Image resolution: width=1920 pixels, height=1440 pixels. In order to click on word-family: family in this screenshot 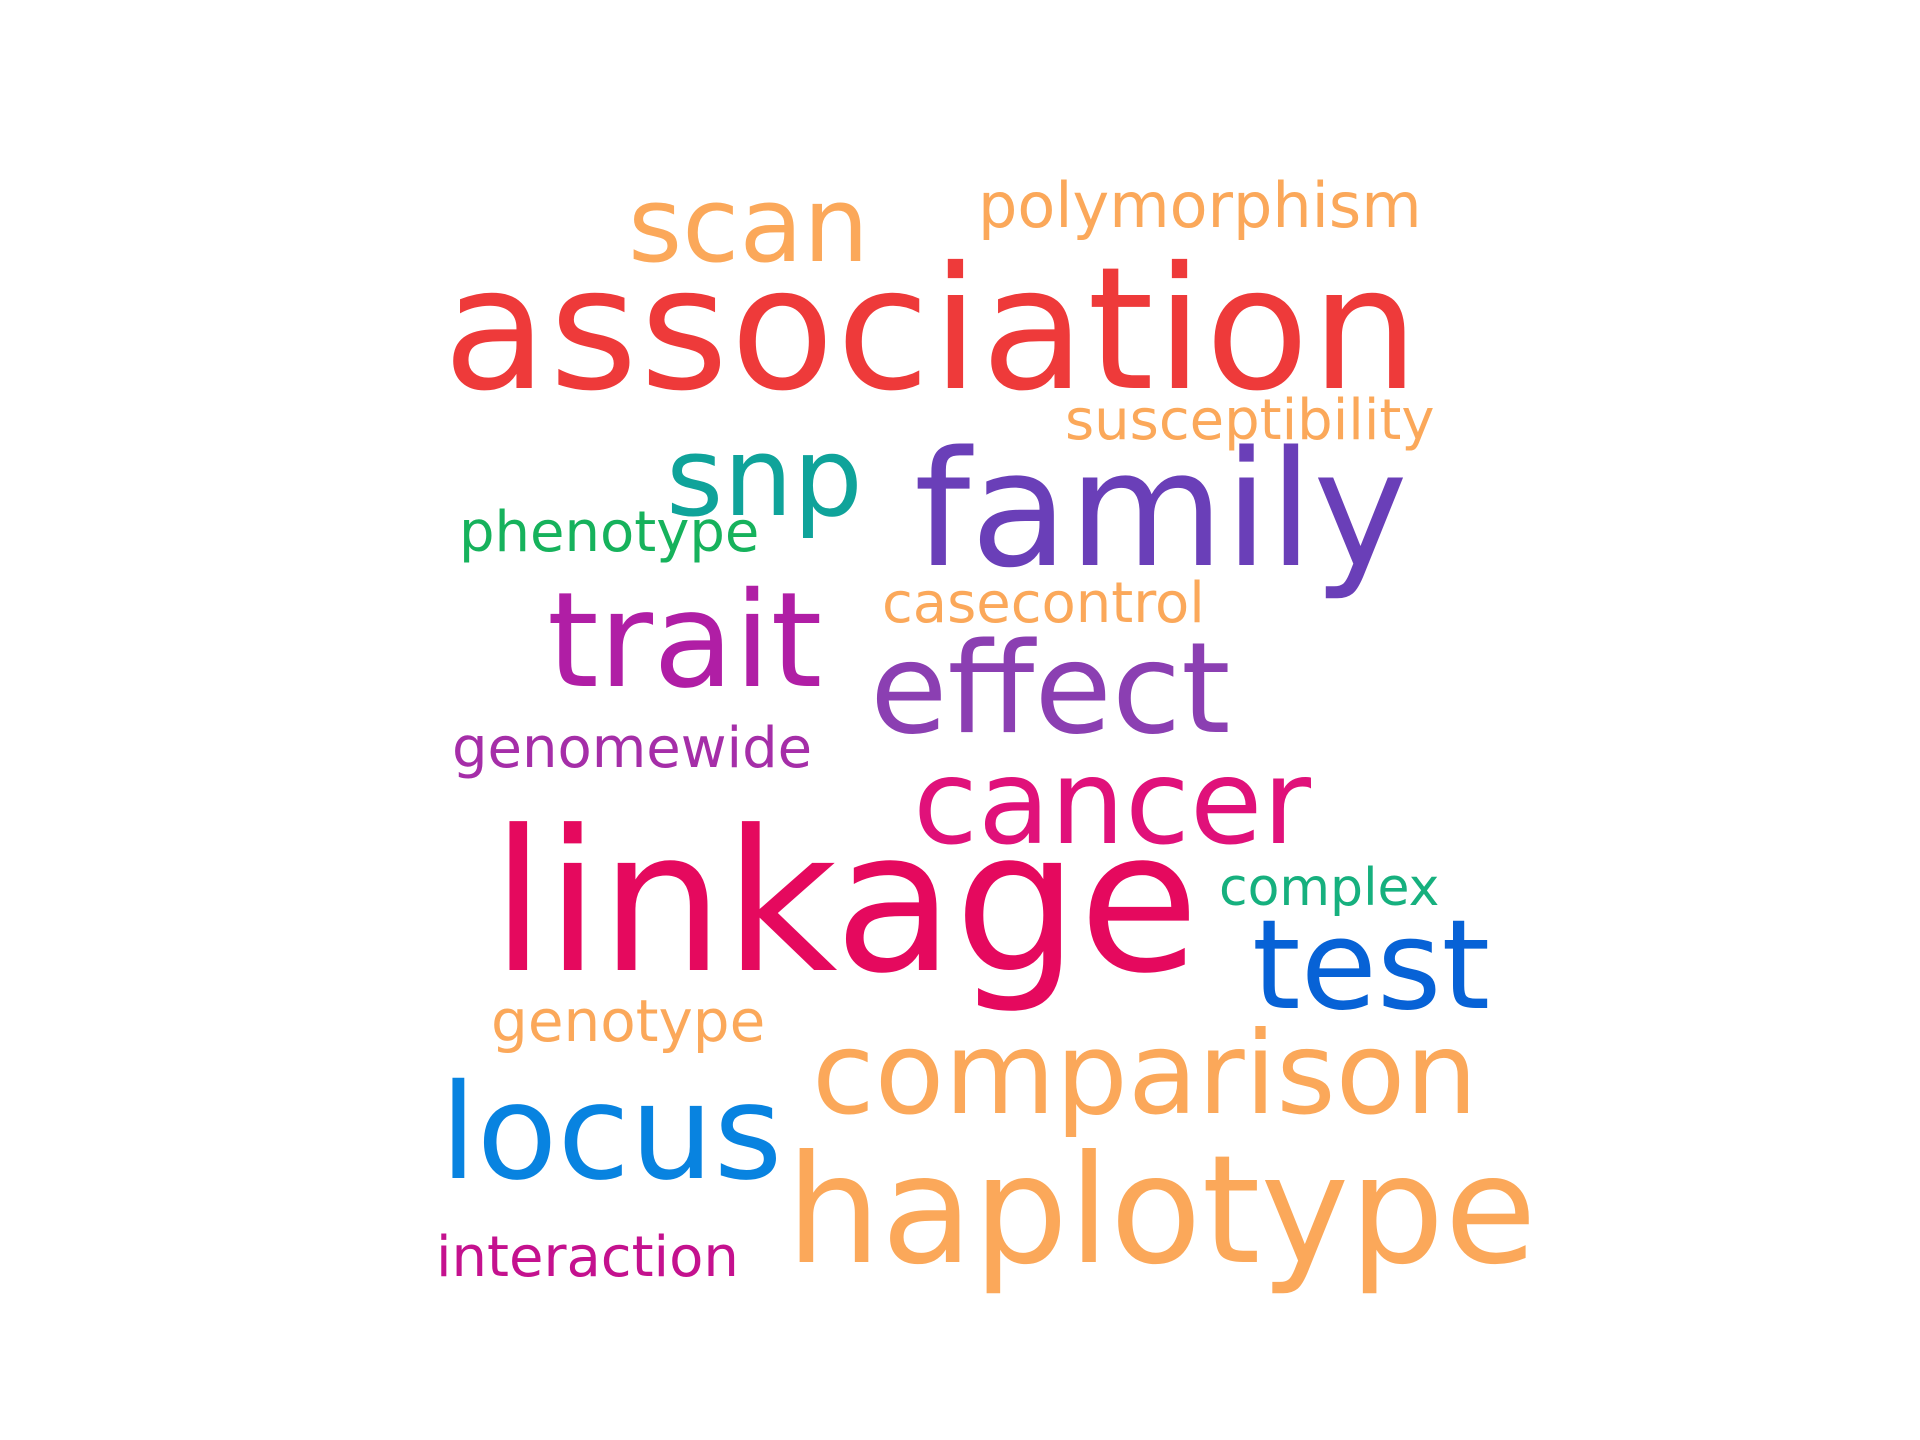, I will do `click(1161, 509)`.